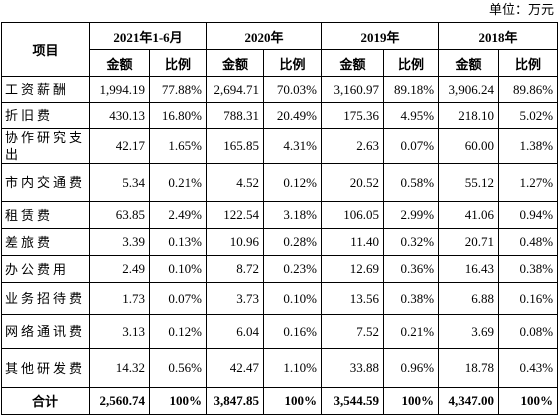  What do you see at coordinates (469, 242) in the screenshot?
I see `cell: 20.71` at bounding box center [469, 242].